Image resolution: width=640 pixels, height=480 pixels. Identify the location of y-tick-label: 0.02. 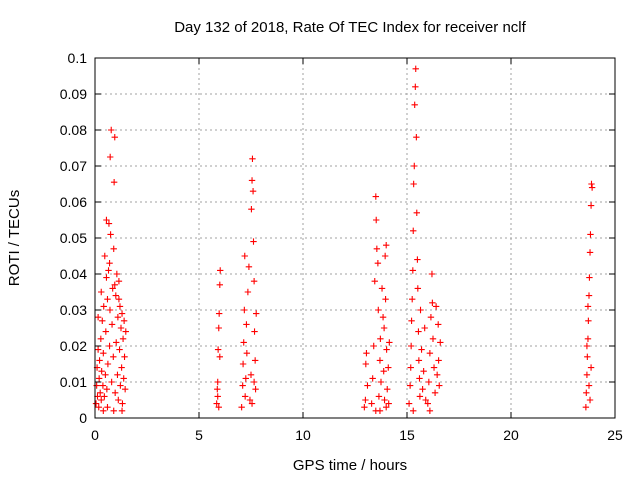
(73, 346).